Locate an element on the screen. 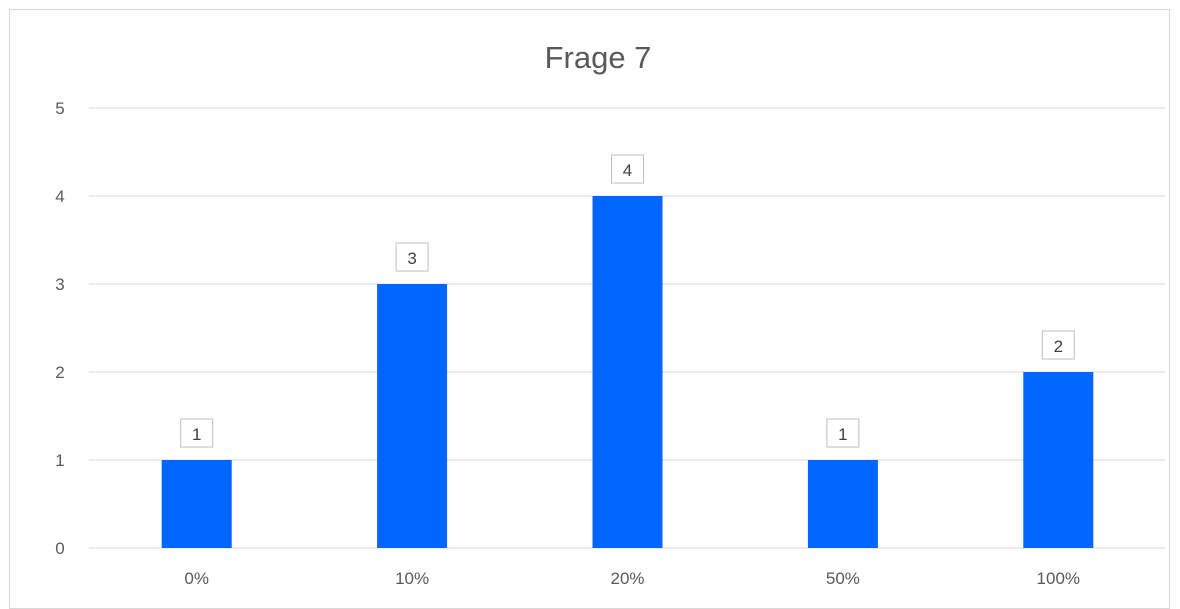 This screenshot has width=1180, height=609. data-label: 2 is located at coordinates (1058, 345).